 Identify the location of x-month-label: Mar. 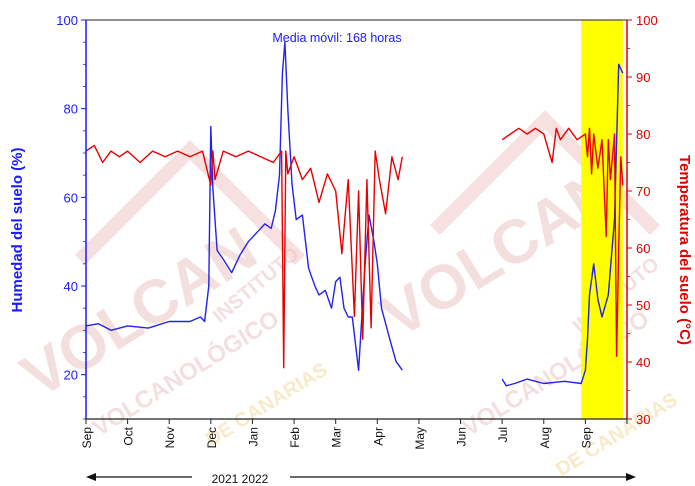
(337, 437).